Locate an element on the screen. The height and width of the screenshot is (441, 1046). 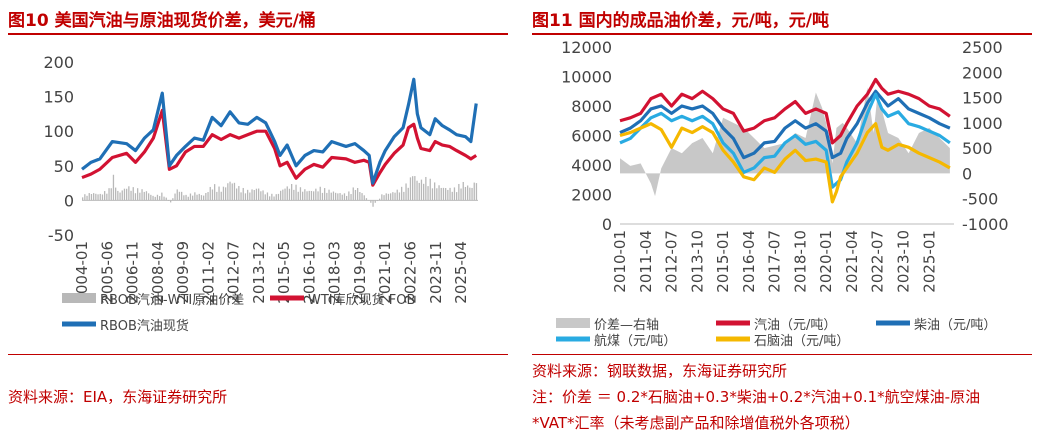
x-tick-label: 2015-05 is located at coordinates (284, 272).